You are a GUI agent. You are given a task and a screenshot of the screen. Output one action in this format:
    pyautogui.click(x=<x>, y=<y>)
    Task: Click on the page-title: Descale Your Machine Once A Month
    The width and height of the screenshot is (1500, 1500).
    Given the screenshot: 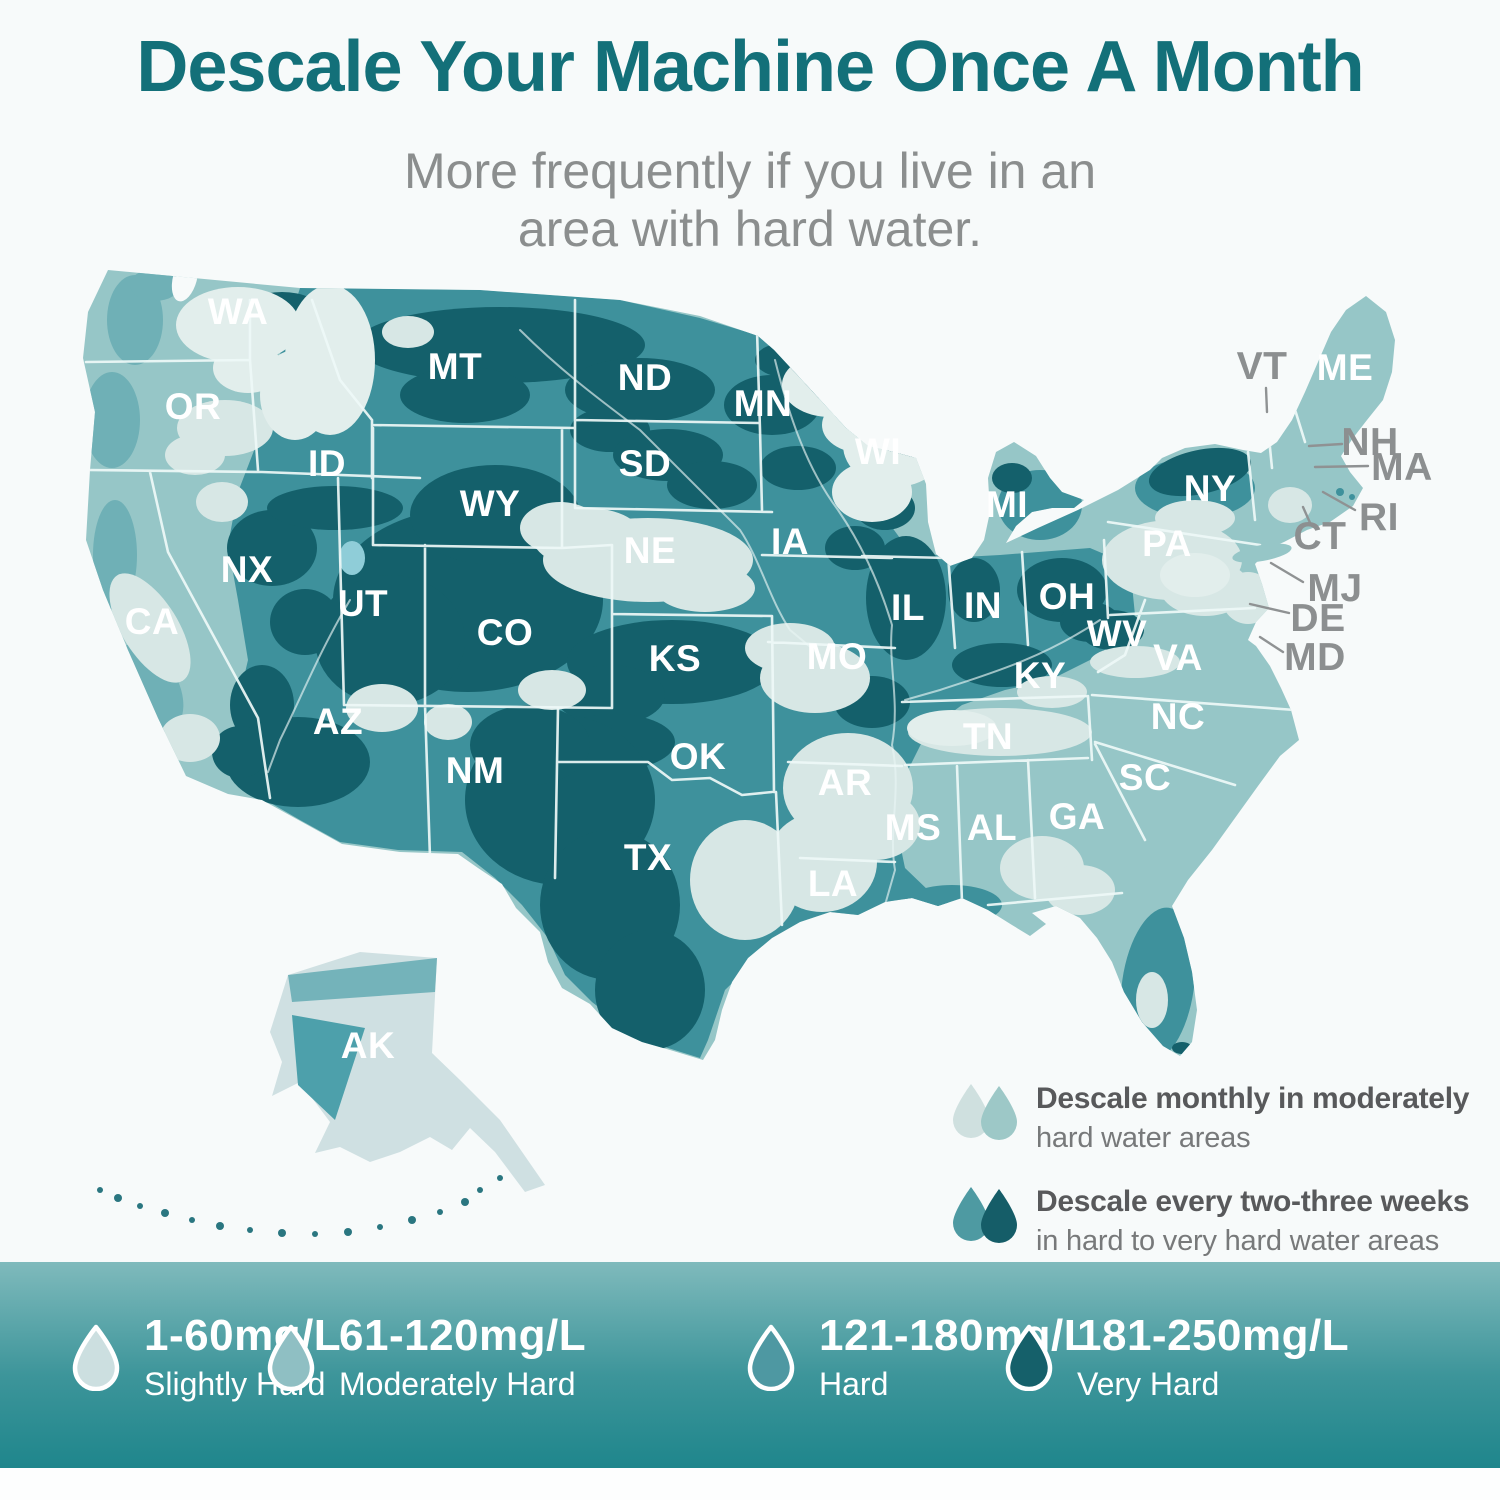 What is the action you would take?
    pyautogui.click(x=750, y=67)
    